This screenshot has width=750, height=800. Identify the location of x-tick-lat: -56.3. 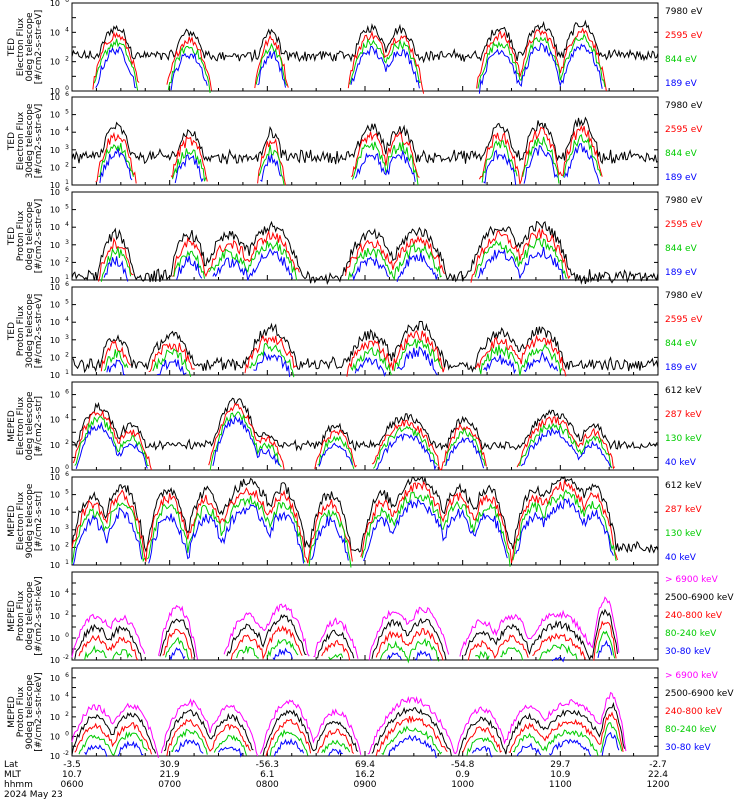
(267, 765).